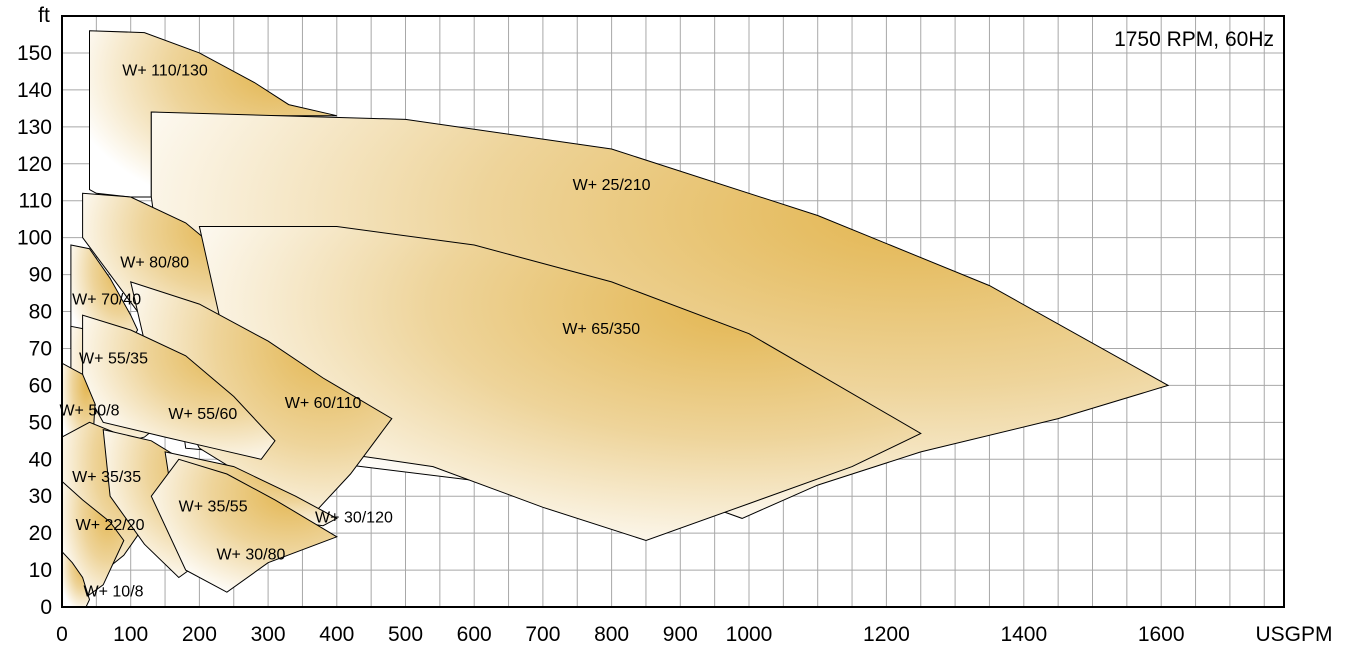  What do you see at coordinates (40, 275) in the screenshot?
I see `y-tick-label: 90` at bounding box center [40, 275].